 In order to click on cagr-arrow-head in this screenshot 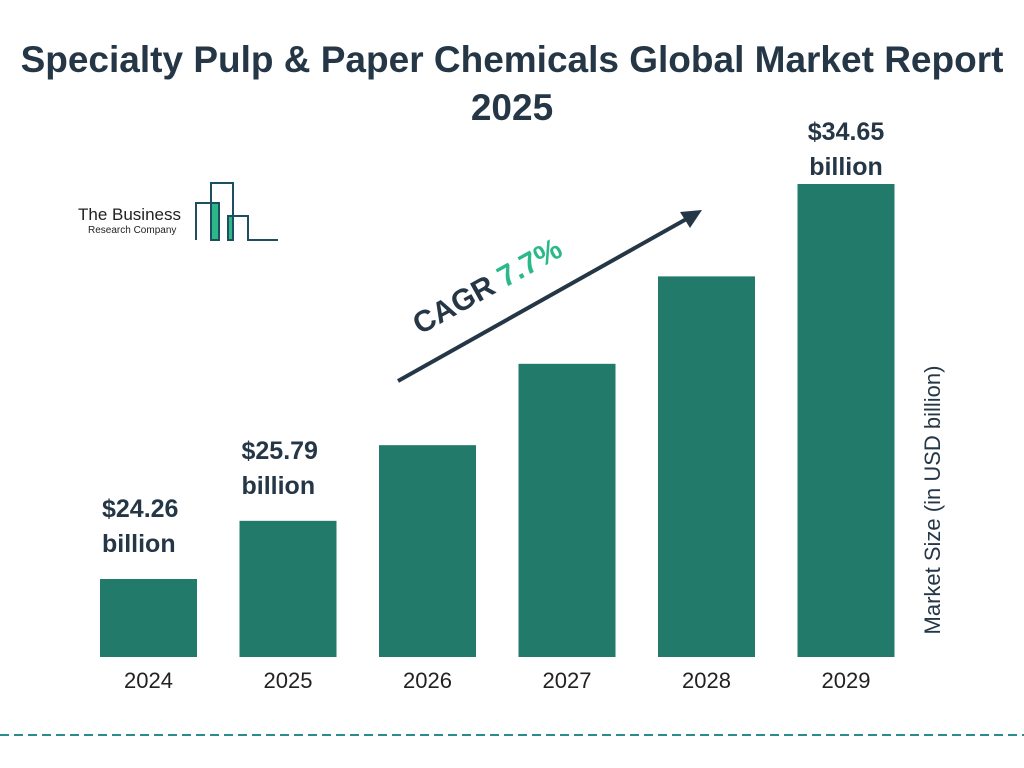, I will do `click(691, 219)`.